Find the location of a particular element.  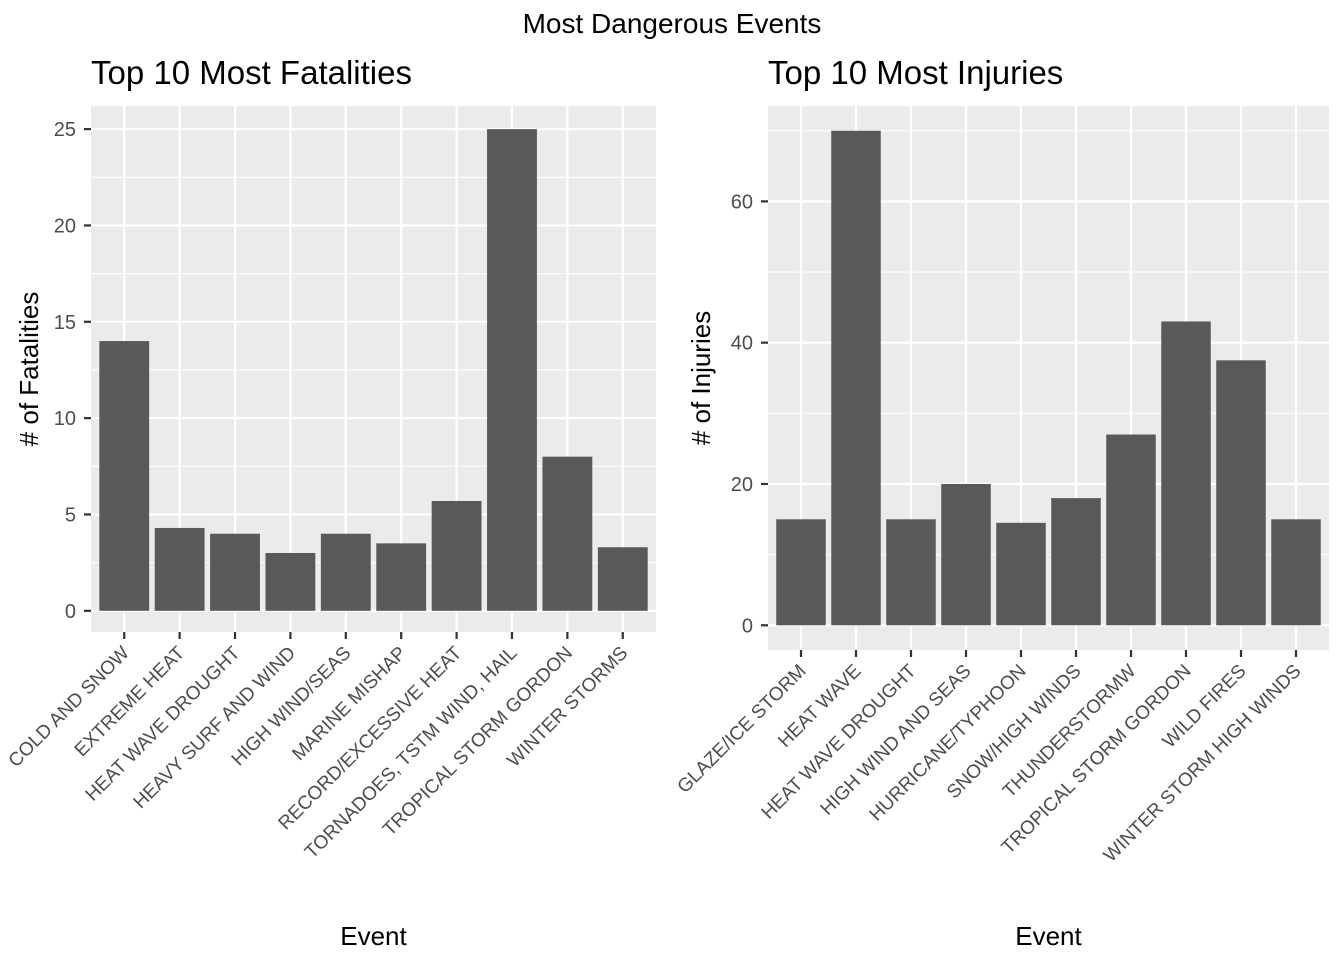

fatalities-y-tick-label: 20 is located at coordinates (65, 226).